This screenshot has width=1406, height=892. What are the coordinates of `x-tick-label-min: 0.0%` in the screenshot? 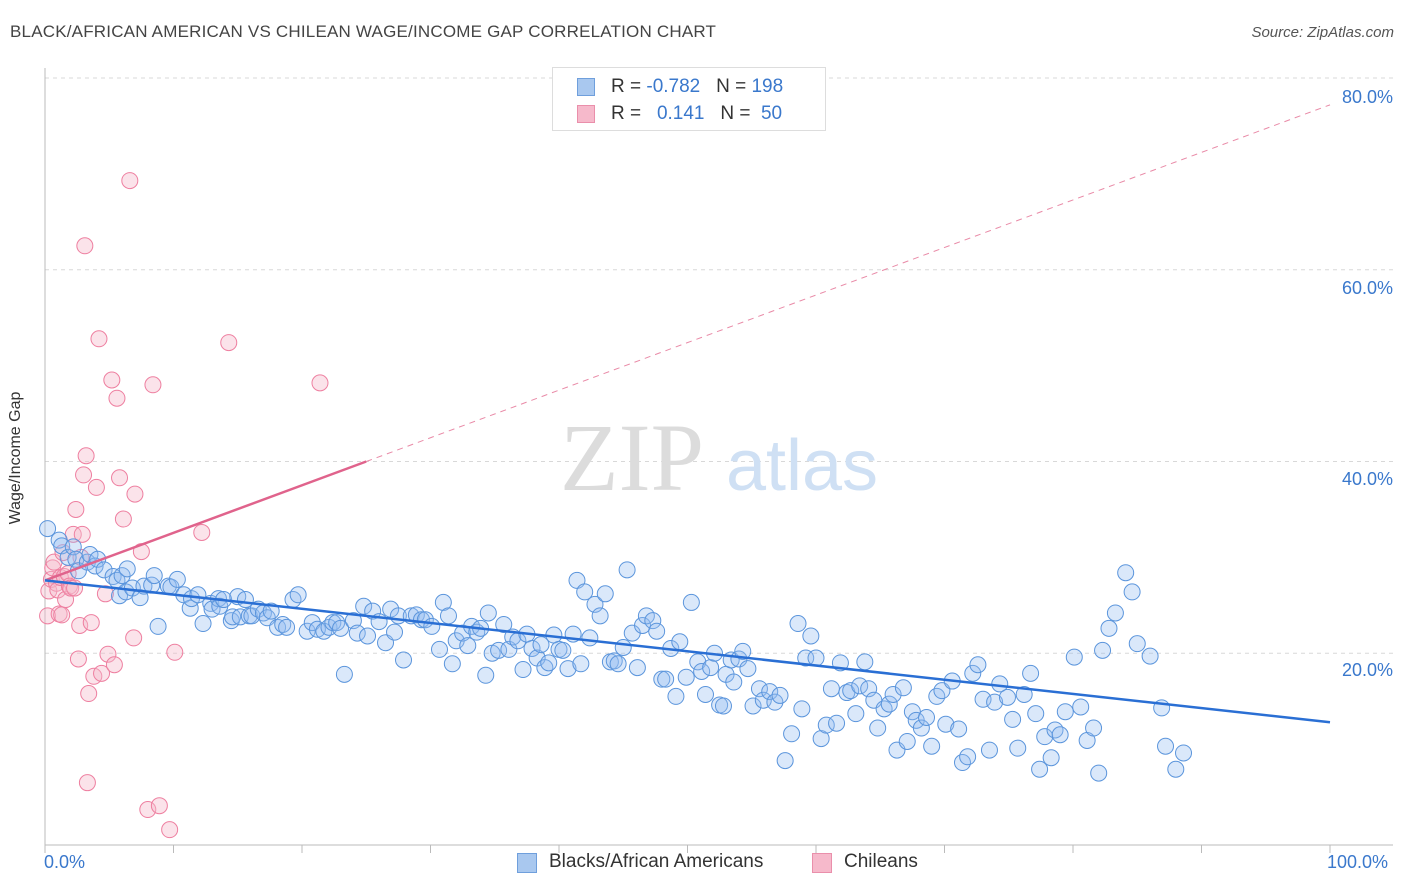 It's located at (65, 862).